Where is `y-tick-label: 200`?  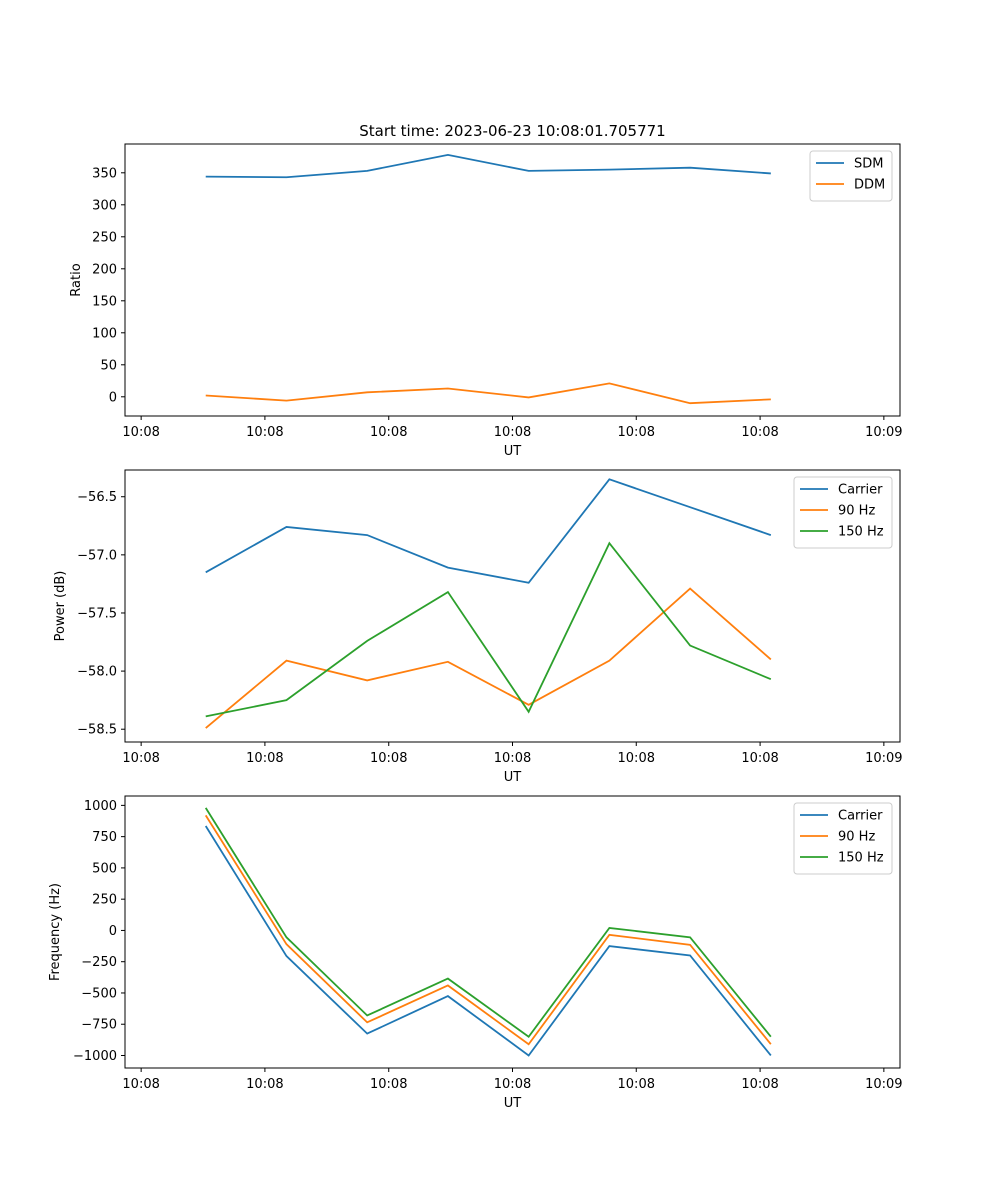
y-tick-label: 200 is located at coordinates (104, 269).